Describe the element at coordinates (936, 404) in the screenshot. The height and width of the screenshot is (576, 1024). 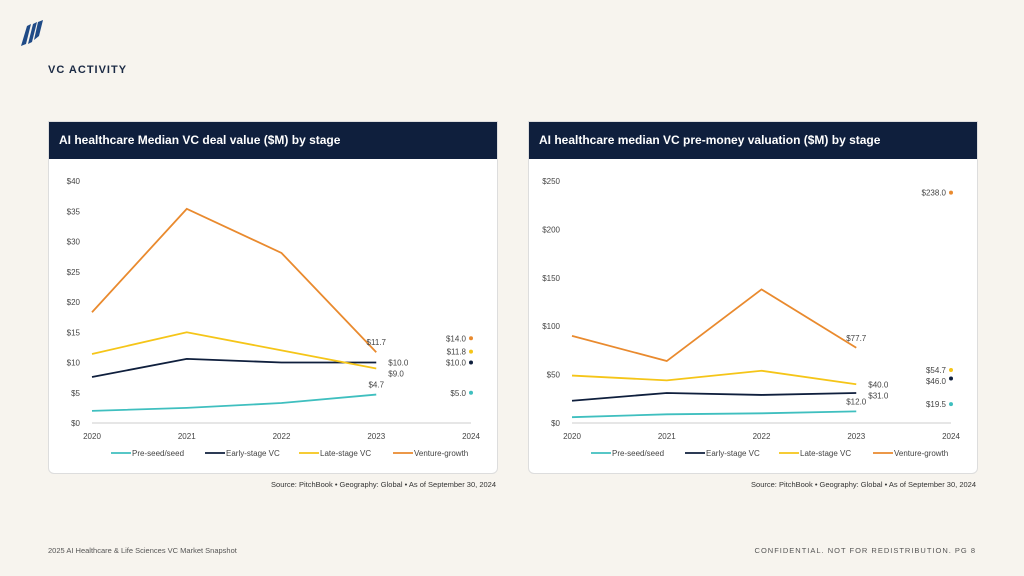
I see `data-label: $19.5` at that location.